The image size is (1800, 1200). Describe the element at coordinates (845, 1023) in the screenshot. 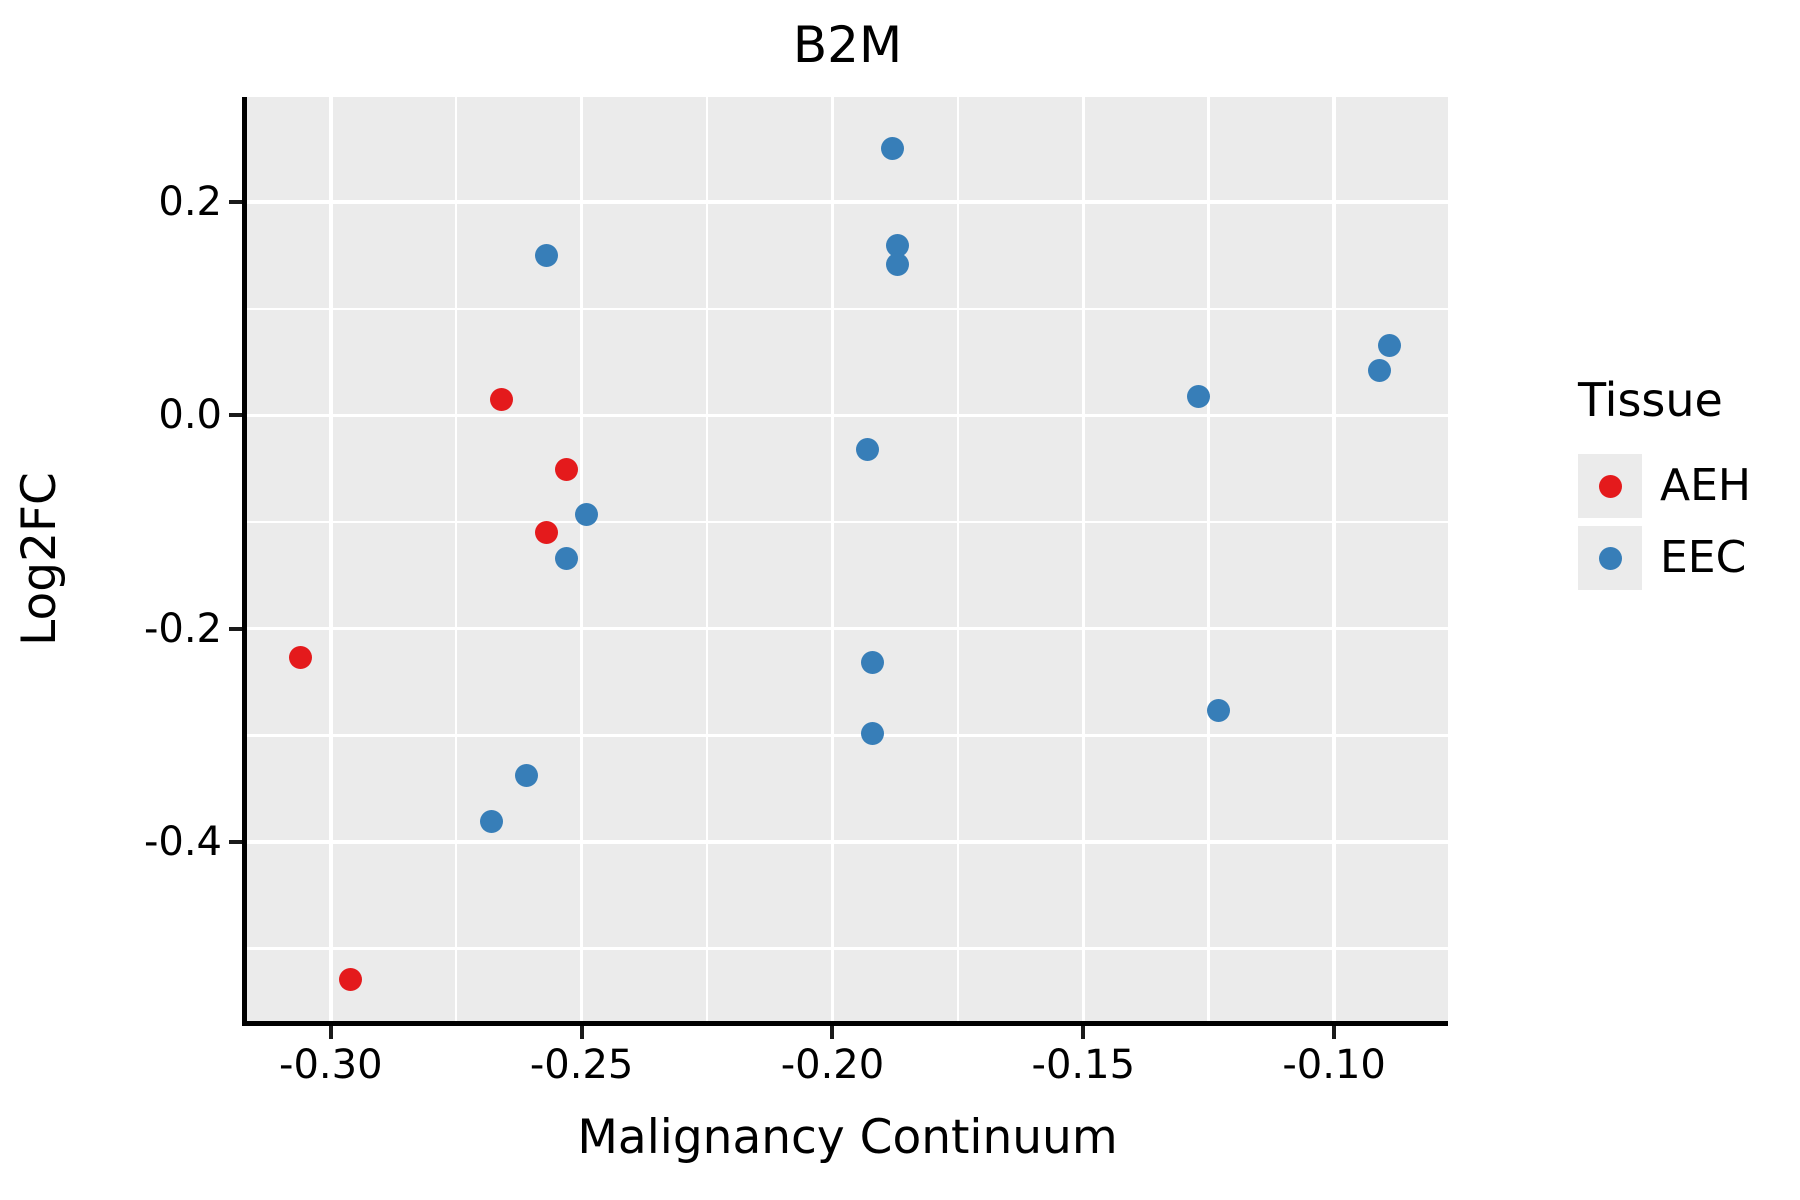

I see `x-axis-line` at that location.